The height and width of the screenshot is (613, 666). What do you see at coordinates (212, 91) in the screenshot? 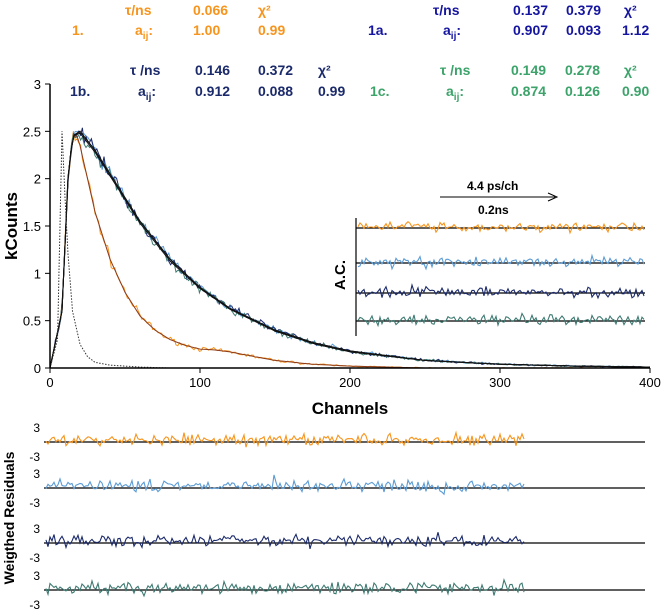
I see `legend-s1b-a-1: 0.912` at bounding box center [212, 91].